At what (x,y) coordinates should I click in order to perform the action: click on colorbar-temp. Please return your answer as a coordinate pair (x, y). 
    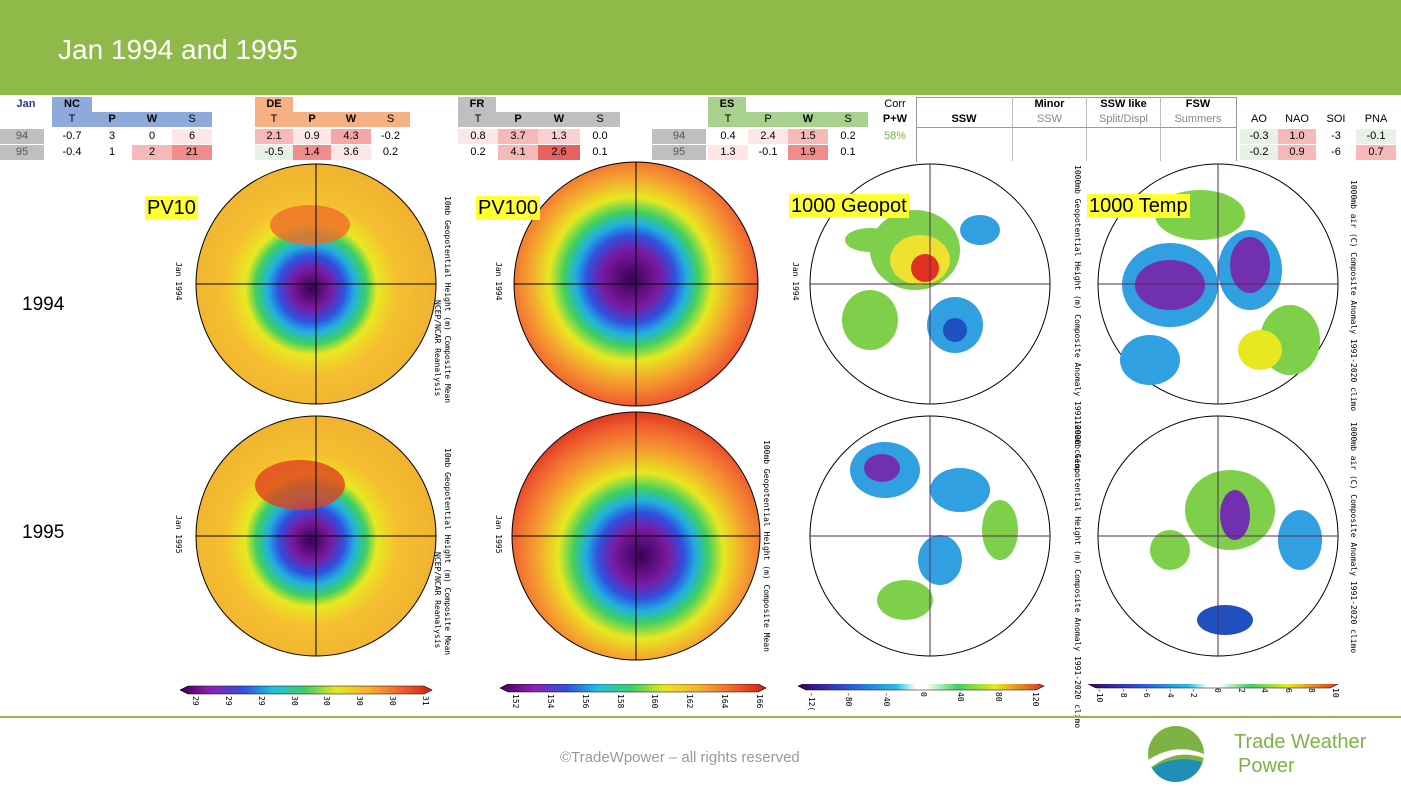
    Looking at the image, I should click on (1213, 686).